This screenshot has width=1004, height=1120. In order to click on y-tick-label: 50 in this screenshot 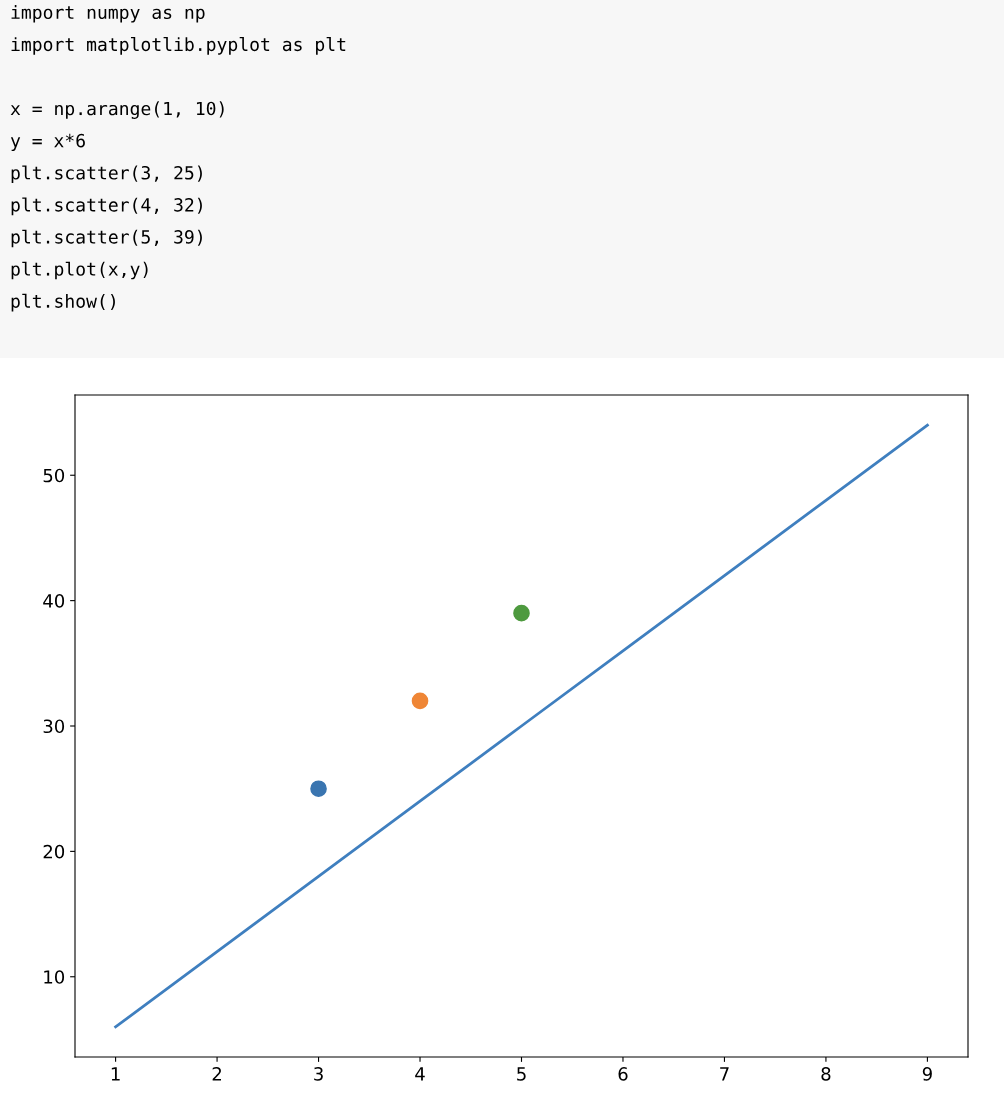, I will do `click(54, 475)`.